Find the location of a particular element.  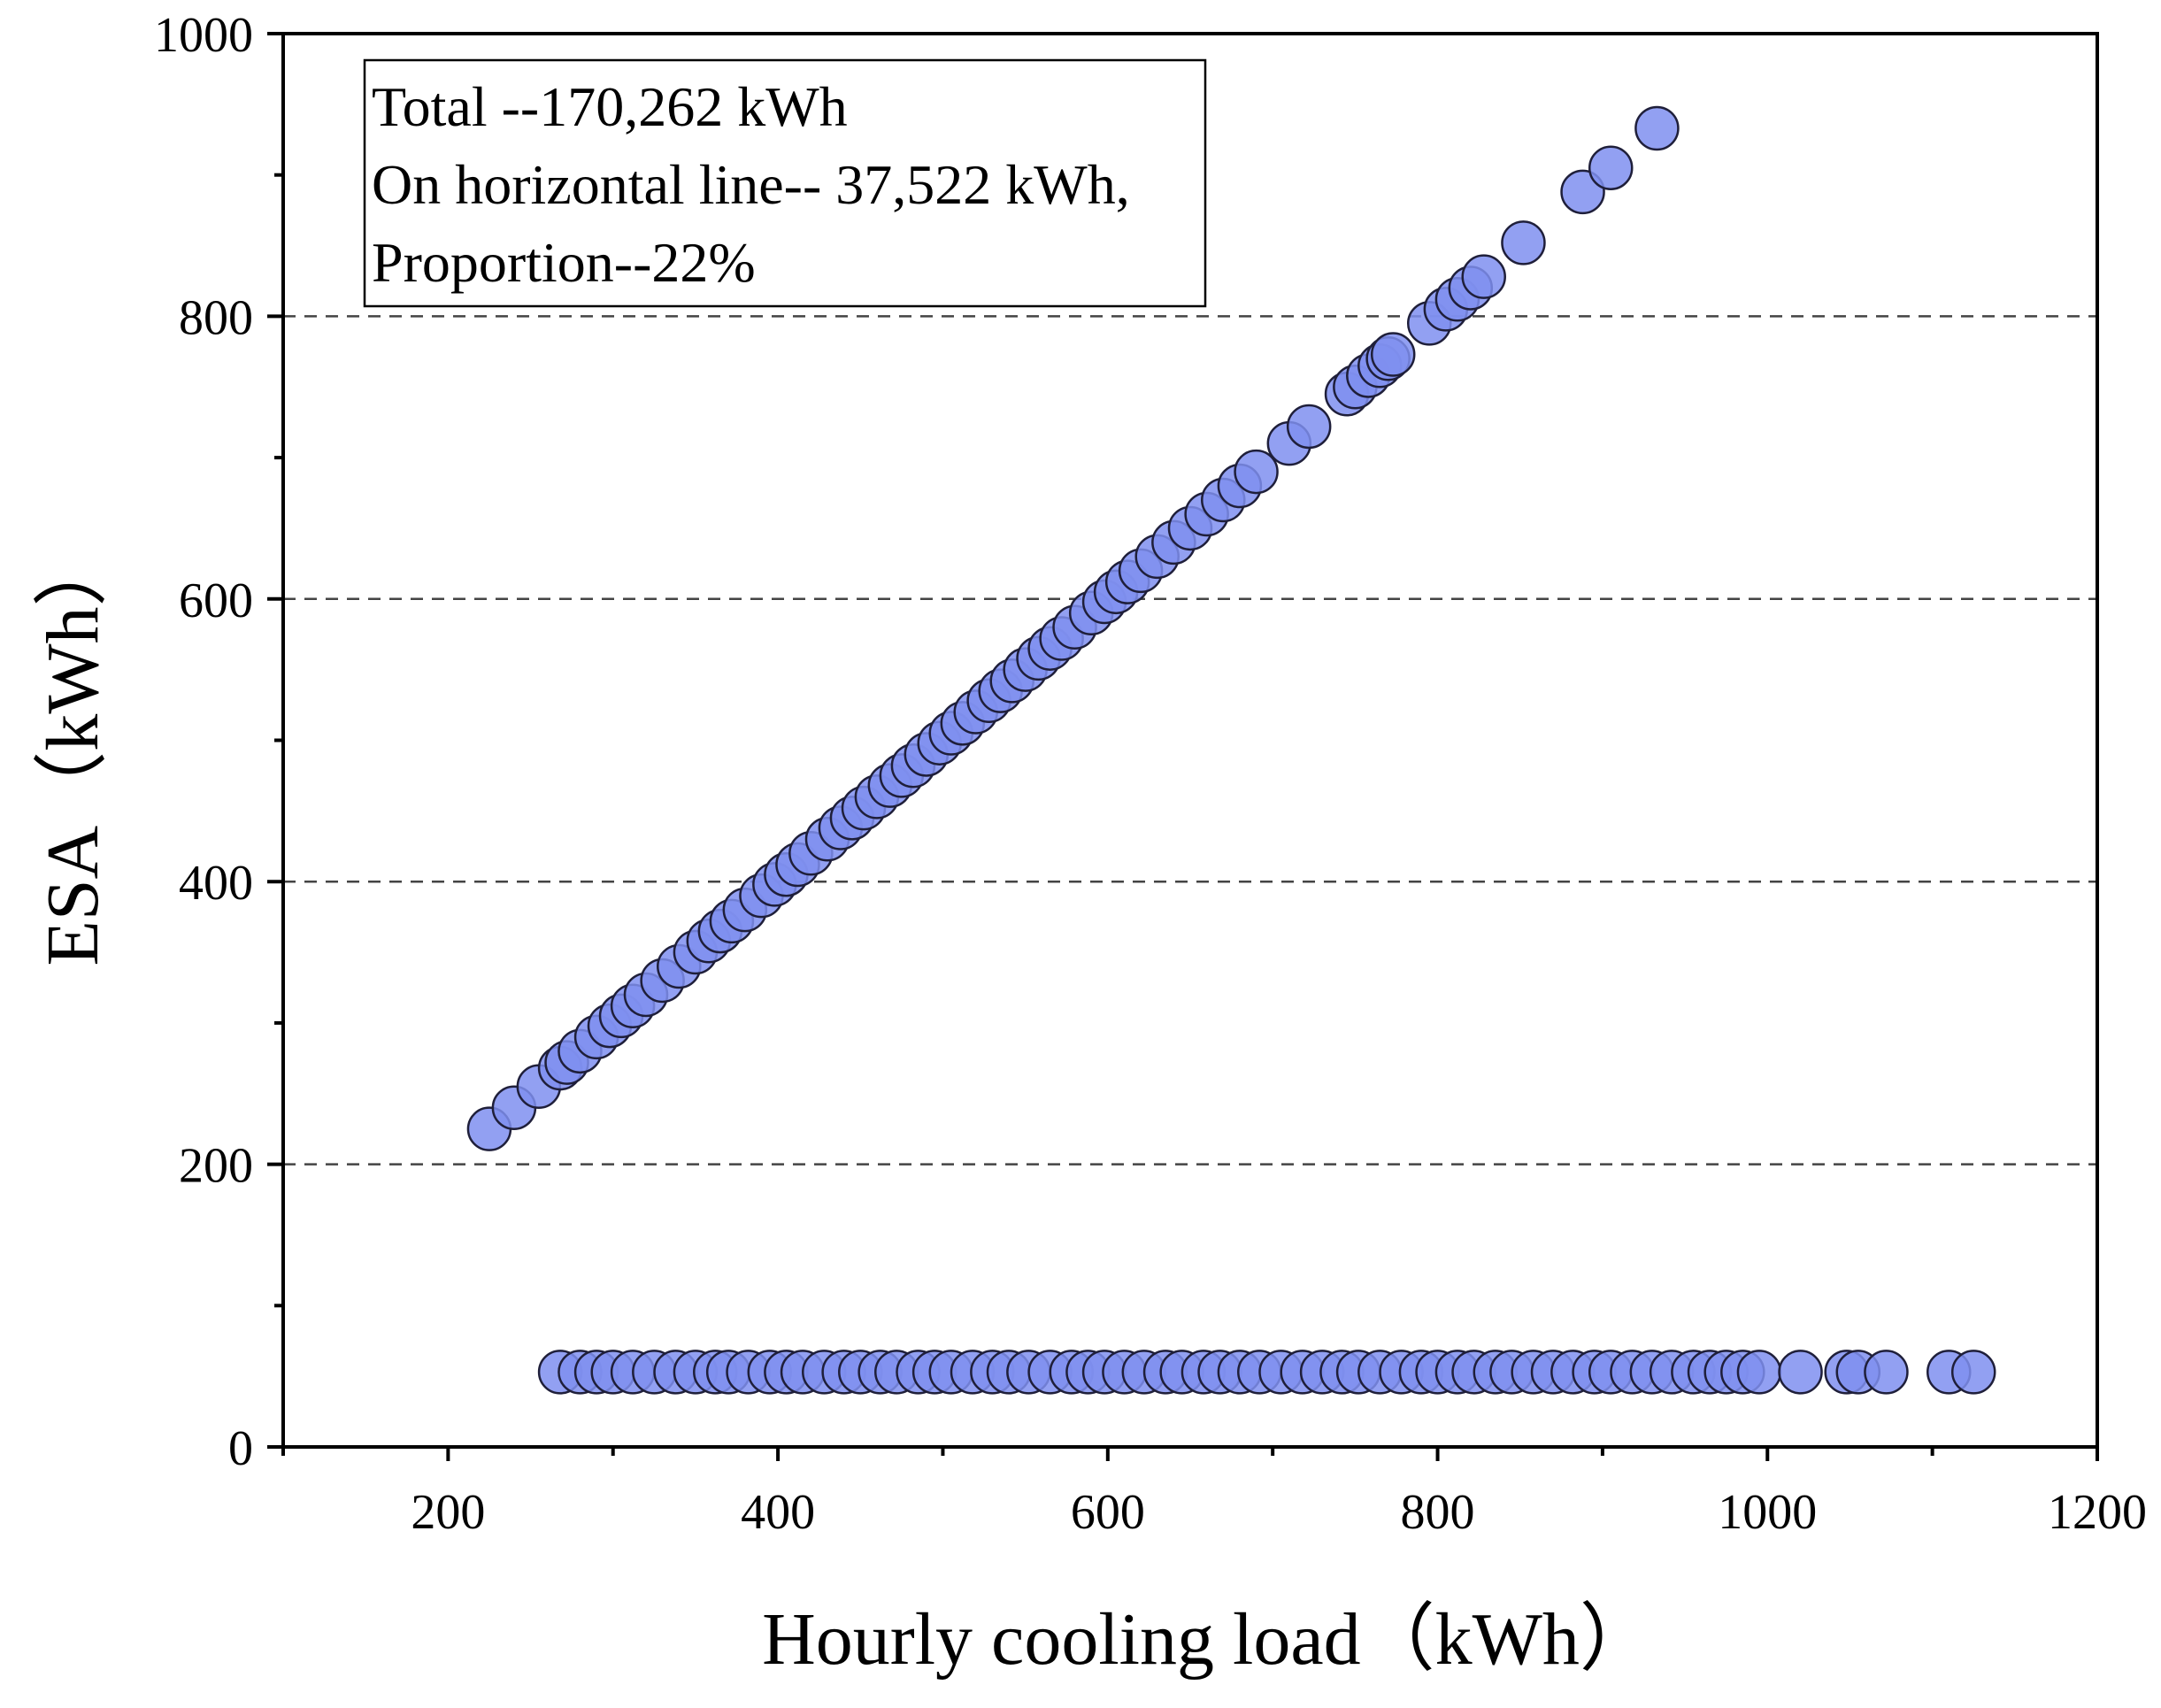

x-tick-label-400: 400 is located at coordinates (778, 1512).